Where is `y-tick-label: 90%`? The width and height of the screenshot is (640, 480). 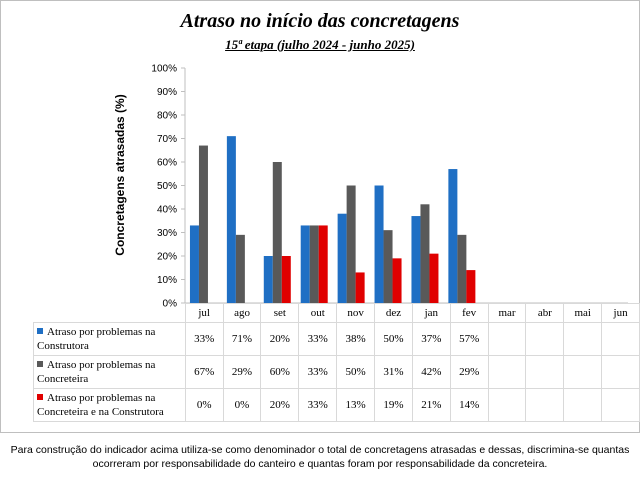
y-tick-label: 90% is located at coordinates (167, 92).